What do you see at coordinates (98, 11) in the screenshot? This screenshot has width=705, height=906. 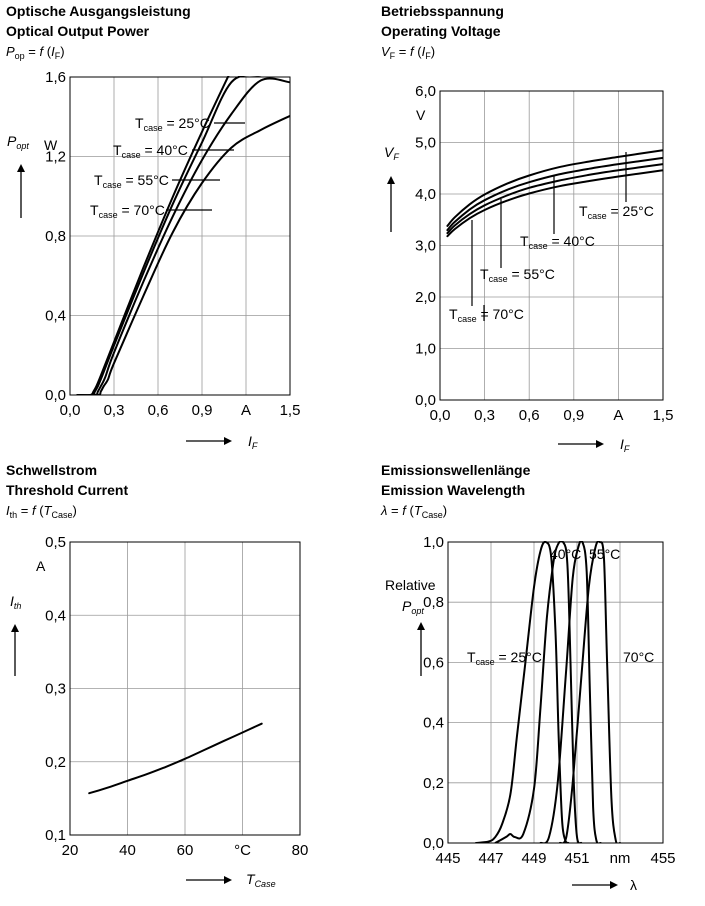 I see `chart-title-de: Optische Ausgangsleistung` at bounding box center [98, 11].